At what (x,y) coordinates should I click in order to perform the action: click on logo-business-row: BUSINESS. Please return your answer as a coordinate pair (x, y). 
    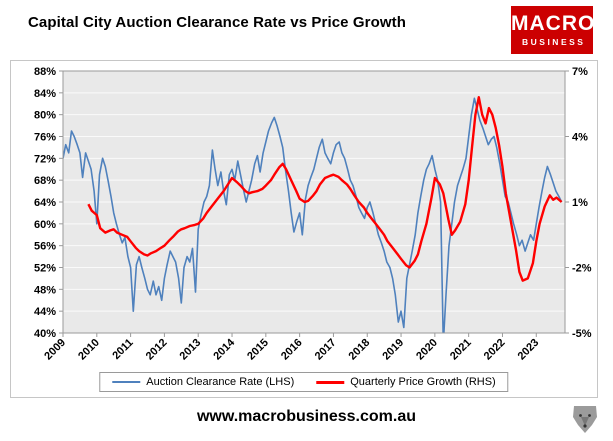
    Looking at the image, I should click on (552, 42).